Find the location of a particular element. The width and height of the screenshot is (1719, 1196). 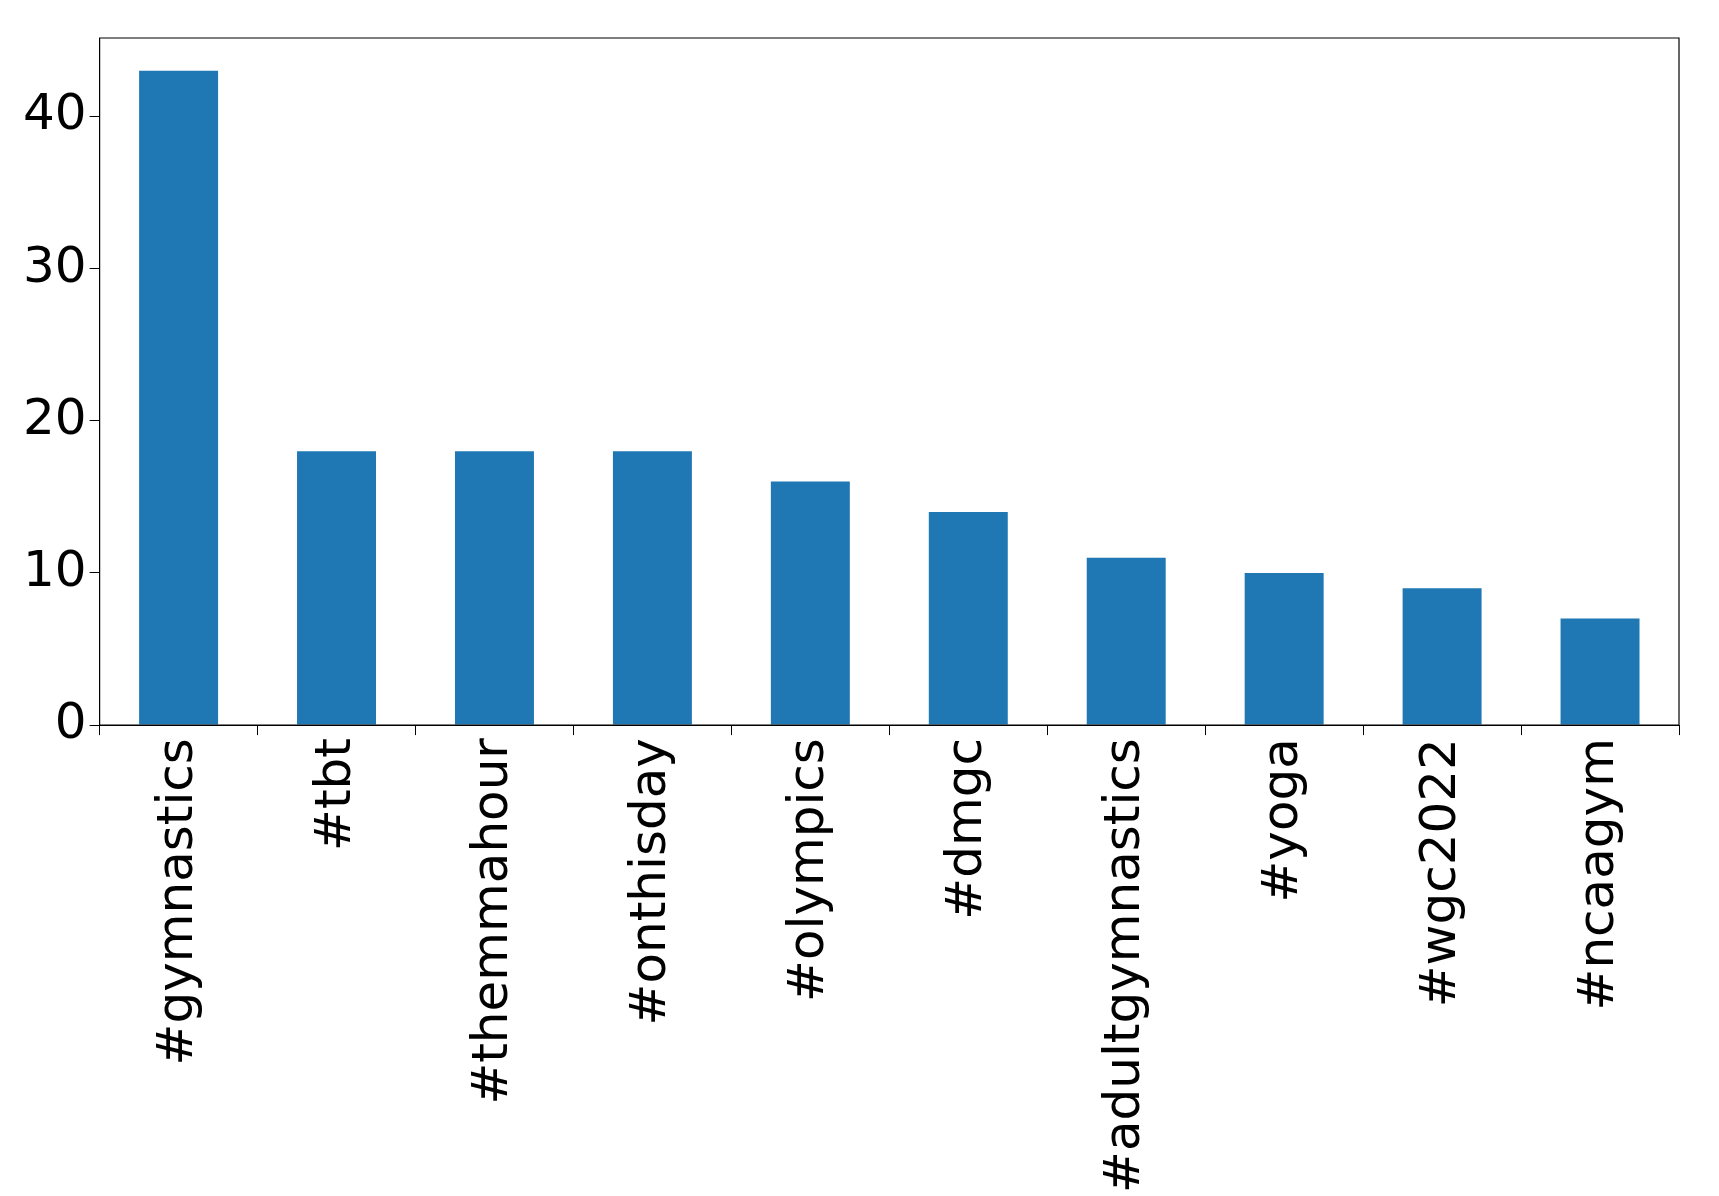

x-tick-label: #wgc2022 is located at coordinates (1438, 873).